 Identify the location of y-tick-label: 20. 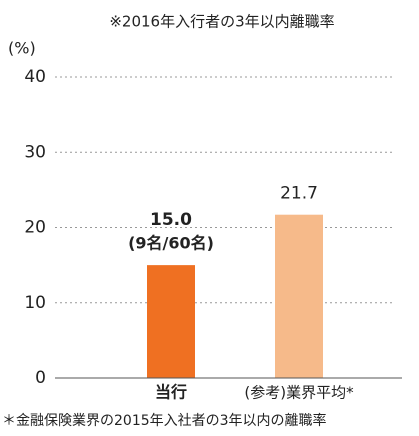
(35, 228).